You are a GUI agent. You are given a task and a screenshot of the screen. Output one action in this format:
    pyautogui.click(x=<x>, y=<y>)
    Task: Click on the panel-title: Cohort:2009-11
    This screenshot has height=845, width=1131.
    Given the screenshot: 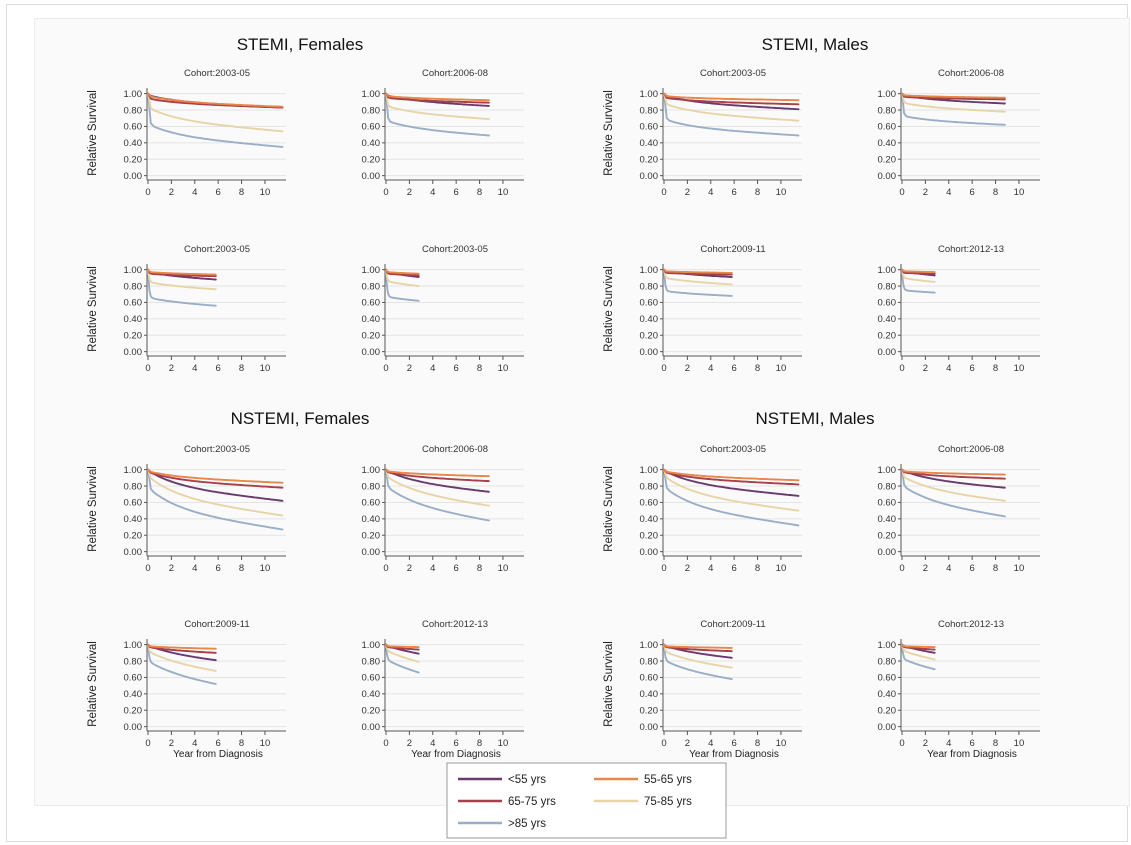 What is the action you would take?
    pyautogui.click(x=732, y=624)
    